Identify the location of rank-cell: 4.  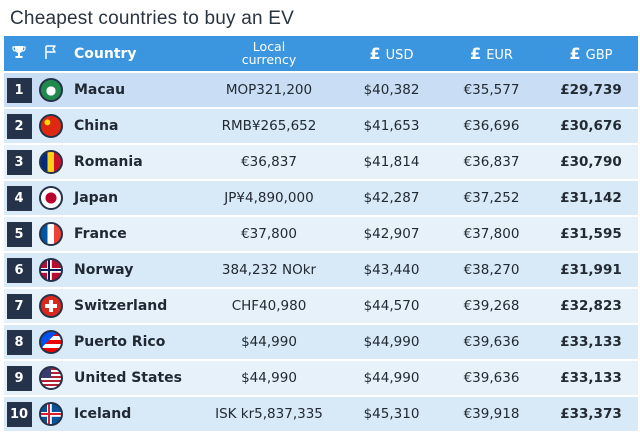
(19, 197).